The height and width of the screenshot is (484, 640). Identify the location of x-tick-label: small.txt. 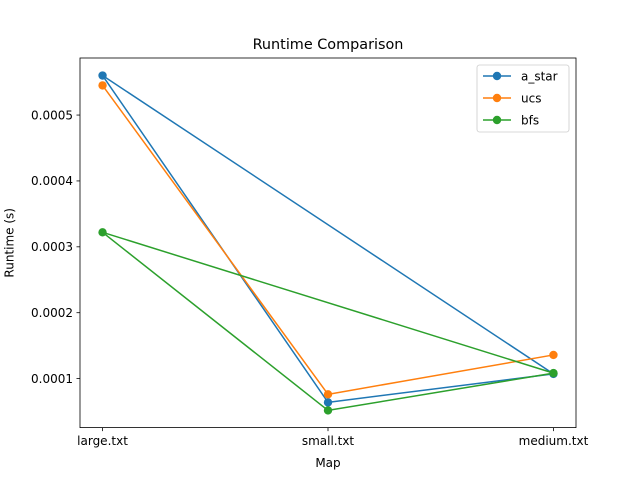
(328, 441).